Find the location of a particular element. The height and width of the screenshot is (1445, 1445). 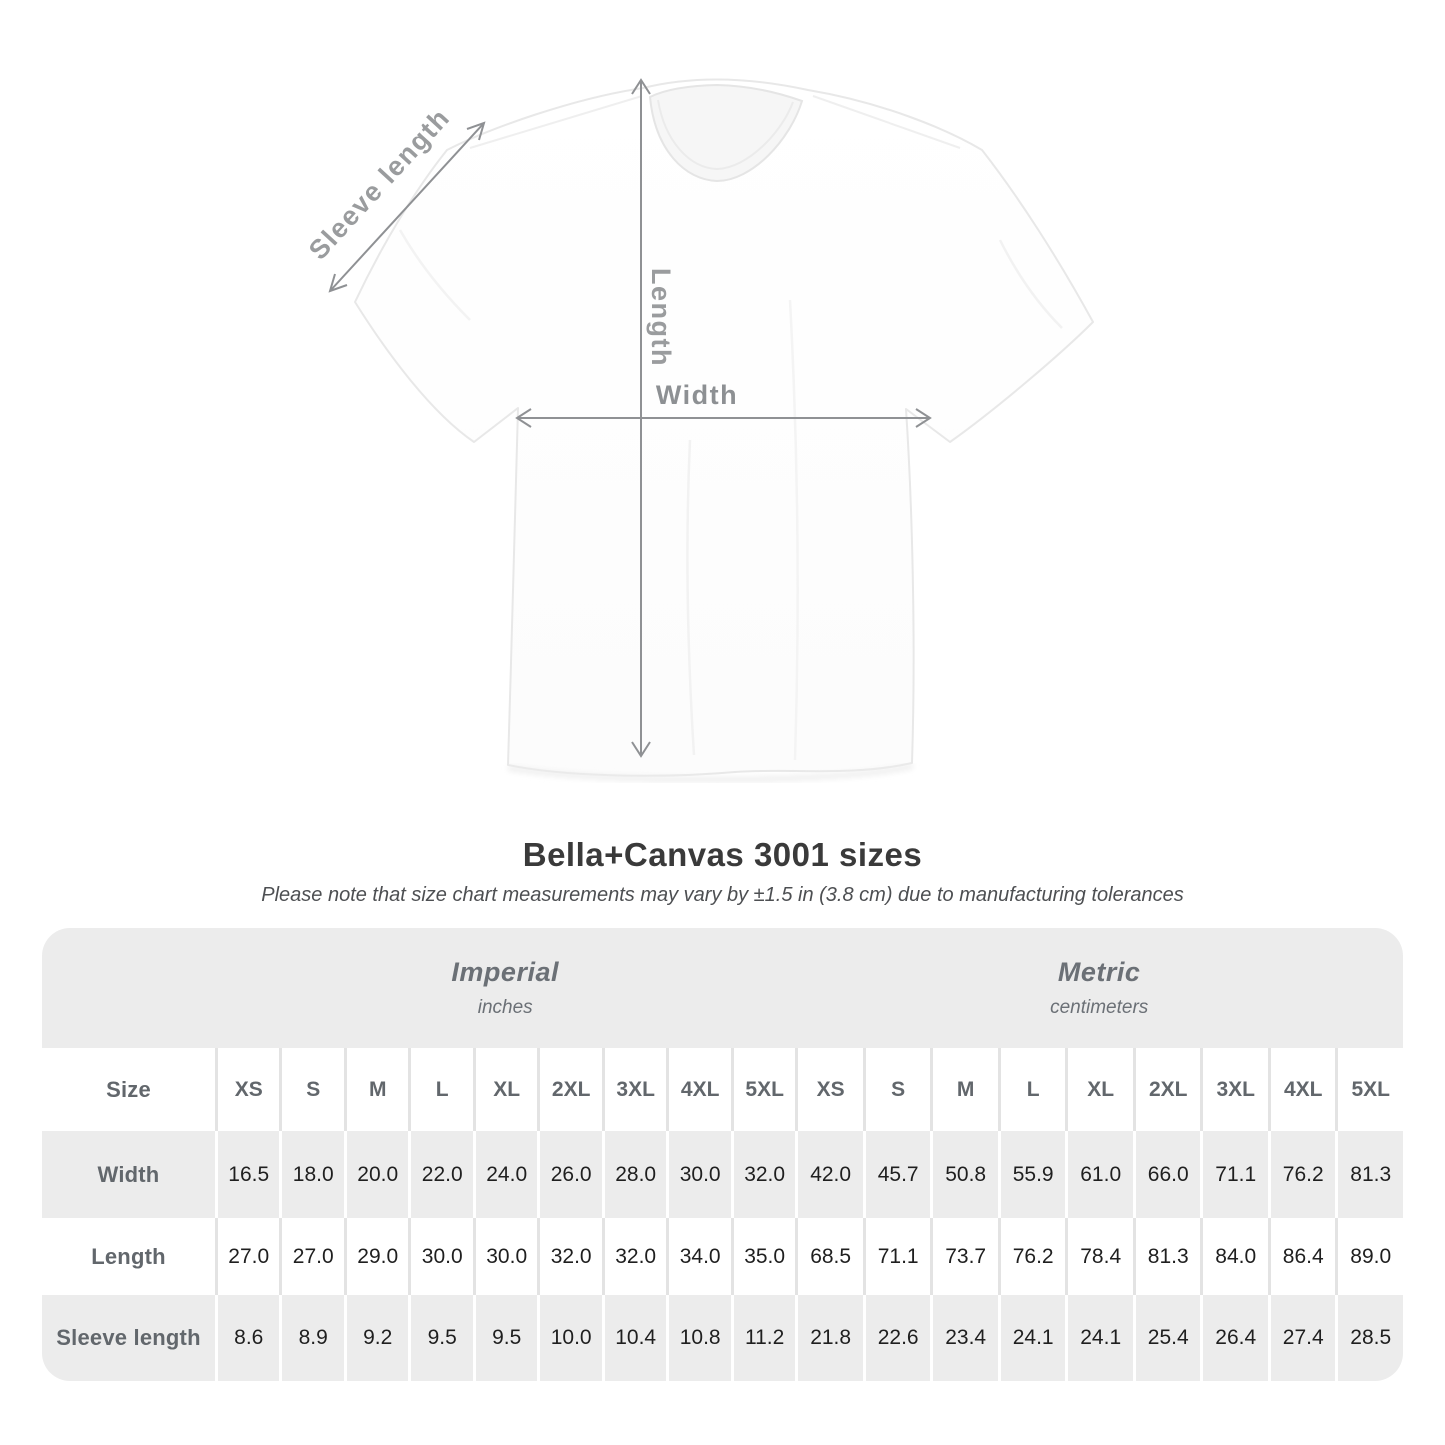

measurement-cell: 86.4 is located at coordinates (1301, 1256).